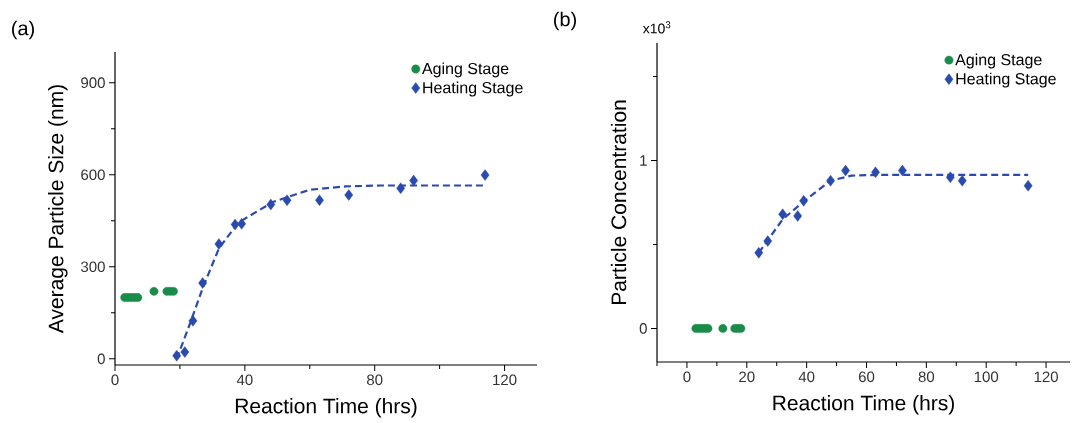 The width and height of the screenshot is (1075, 423). Describe the element at coordinates (565, 21) in the screenshot. I see `text: (b)` at that location.